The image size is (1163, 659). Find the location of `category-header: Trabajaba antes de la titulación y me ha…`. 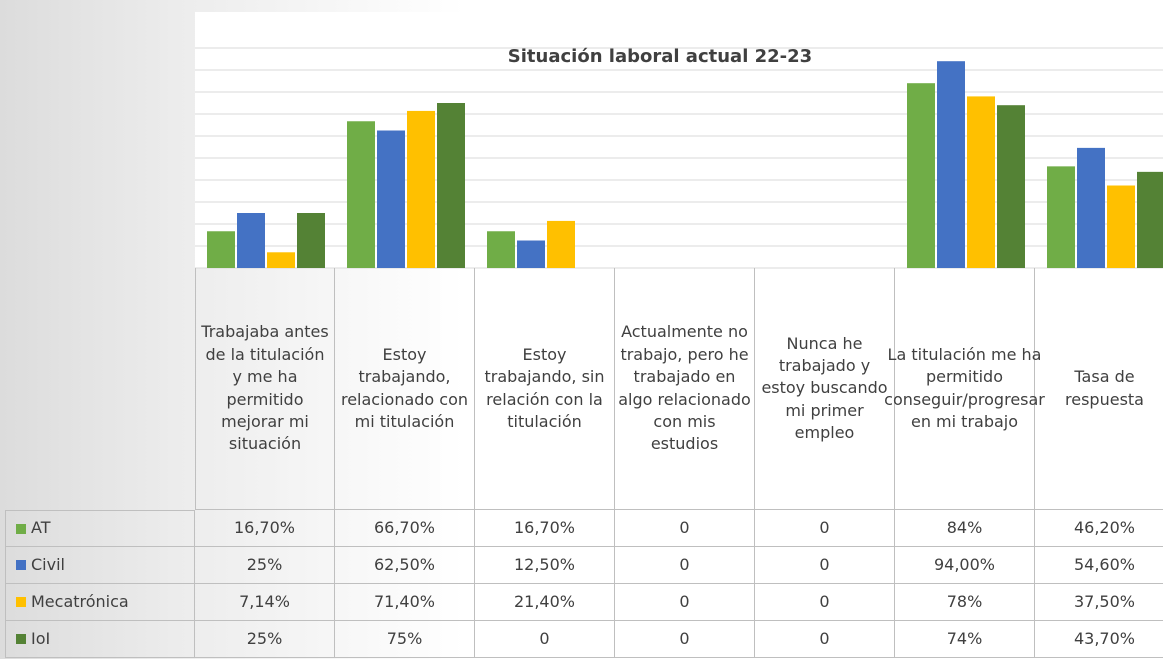

category-header: Trabajaba antes de la titulación y me ha… is located at coordinates (265, 389).